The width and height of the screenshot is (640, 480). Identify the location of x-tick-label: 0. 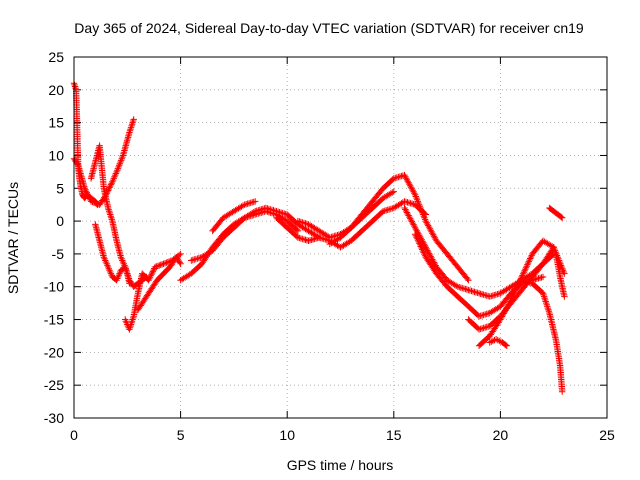
(74, 435).